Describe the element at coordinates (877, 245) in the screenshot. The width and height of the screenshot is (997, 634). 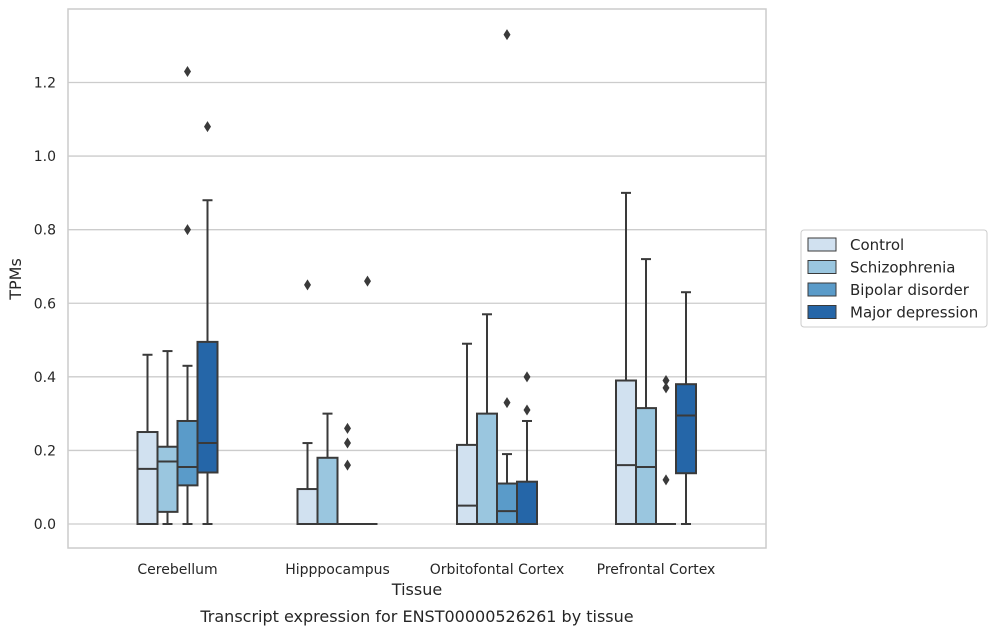
I see `legend-label: Control` at that location.